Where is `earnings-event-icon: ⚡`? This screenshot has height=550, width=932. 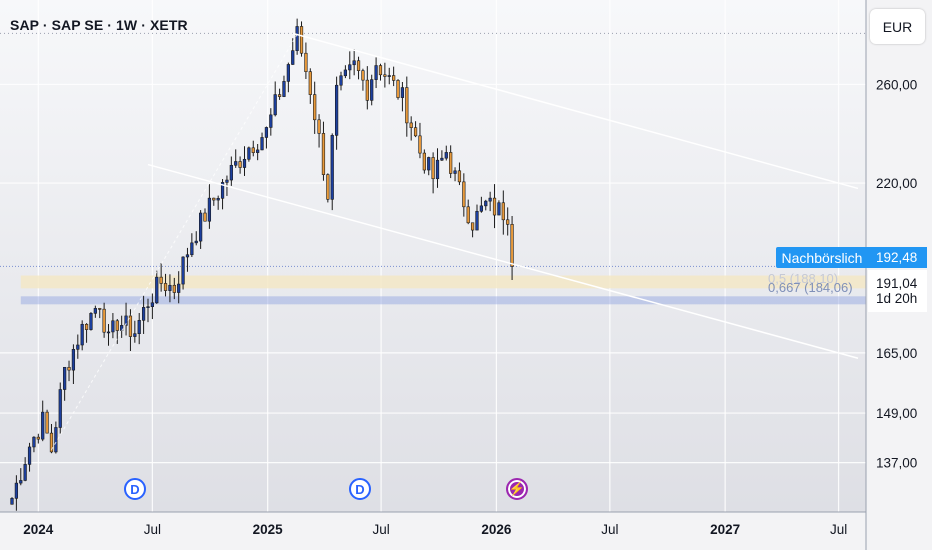
earnings-event-icon: ⚡ is located at coordinates (517, 489).